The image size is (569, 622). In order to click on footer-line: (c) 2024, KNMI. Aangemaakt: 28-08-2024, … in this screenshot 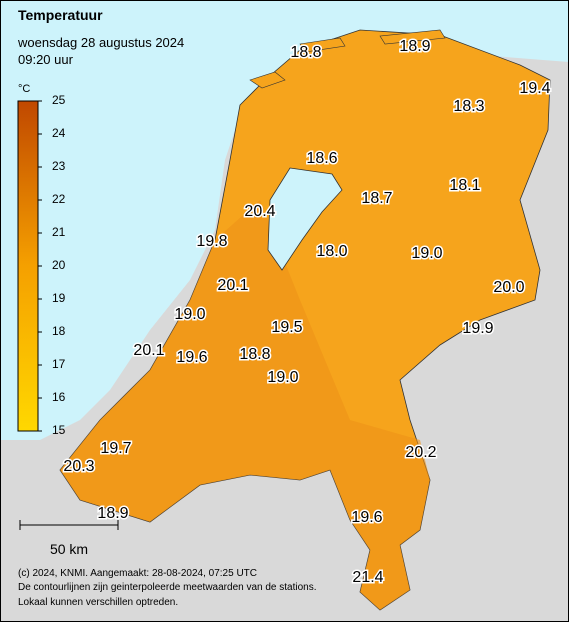, I will do `click(137, 573)`.